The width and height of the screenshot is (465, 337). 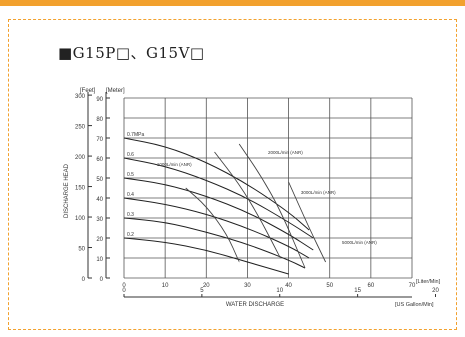 What do you see at coordinates (435, 291) in the screenshot?
I see `gallon-tick-label: 20` at bounding box center [435, 291].